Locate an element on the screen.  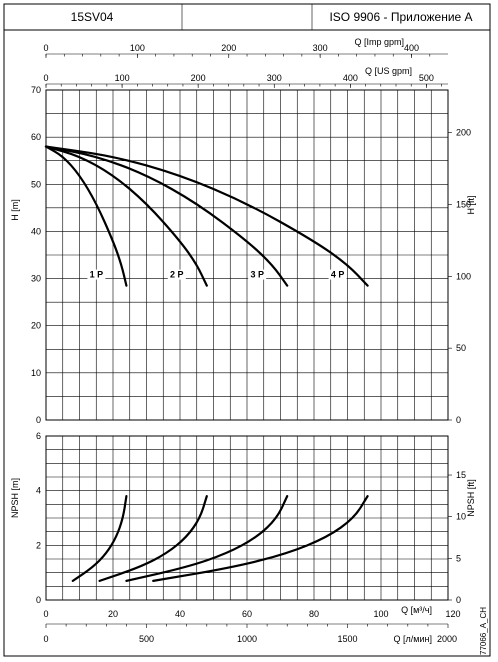
curve-label: 4 P is located at coordinates (338, 275).